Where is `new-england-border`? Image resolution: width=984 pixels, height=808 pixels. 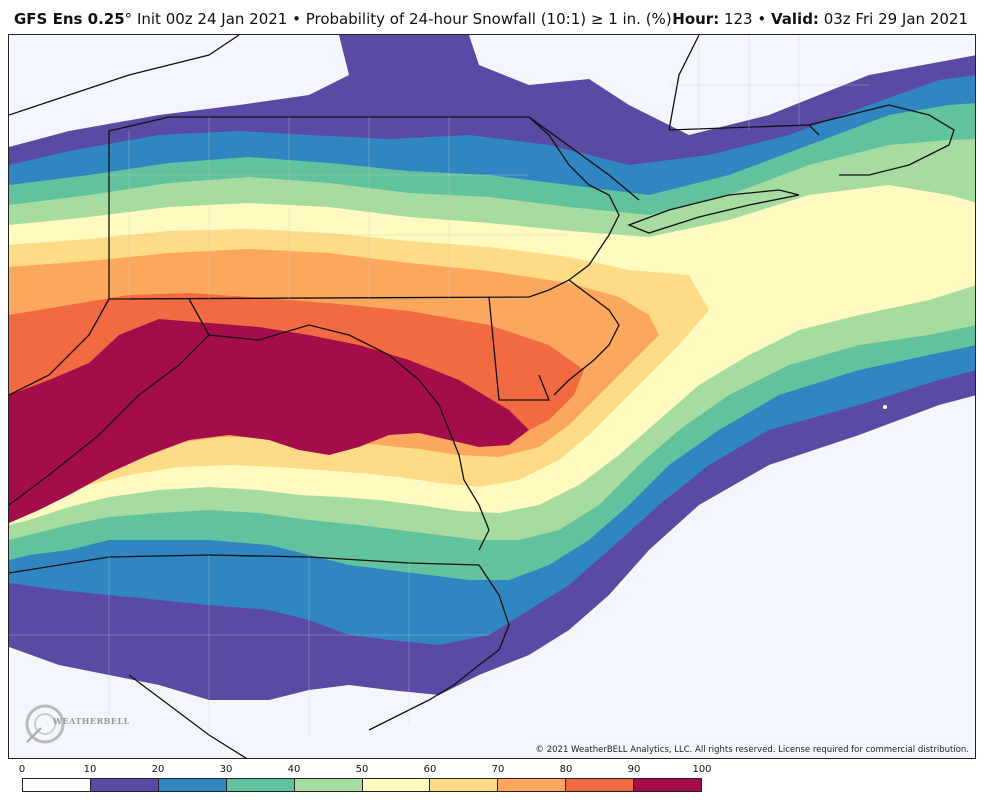
new-england-border is located at coordinates (684, 83).